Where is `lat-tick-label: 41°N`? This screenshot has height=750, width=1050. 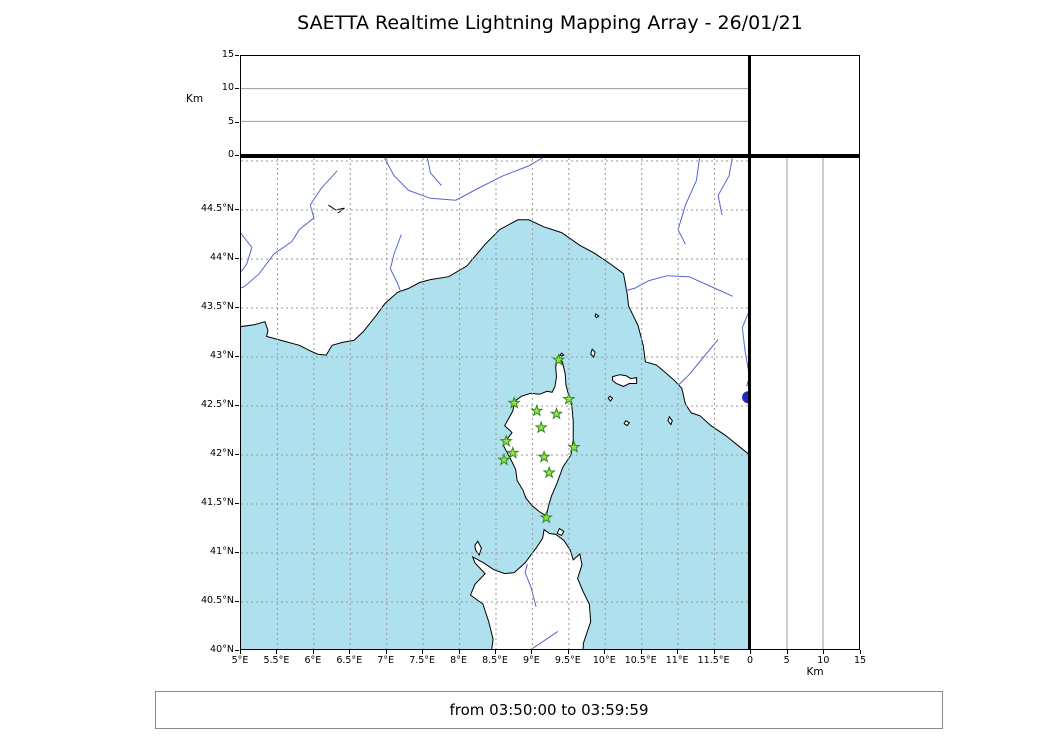 lat-tick-label: 41°N is located at coordinates (222, 551).